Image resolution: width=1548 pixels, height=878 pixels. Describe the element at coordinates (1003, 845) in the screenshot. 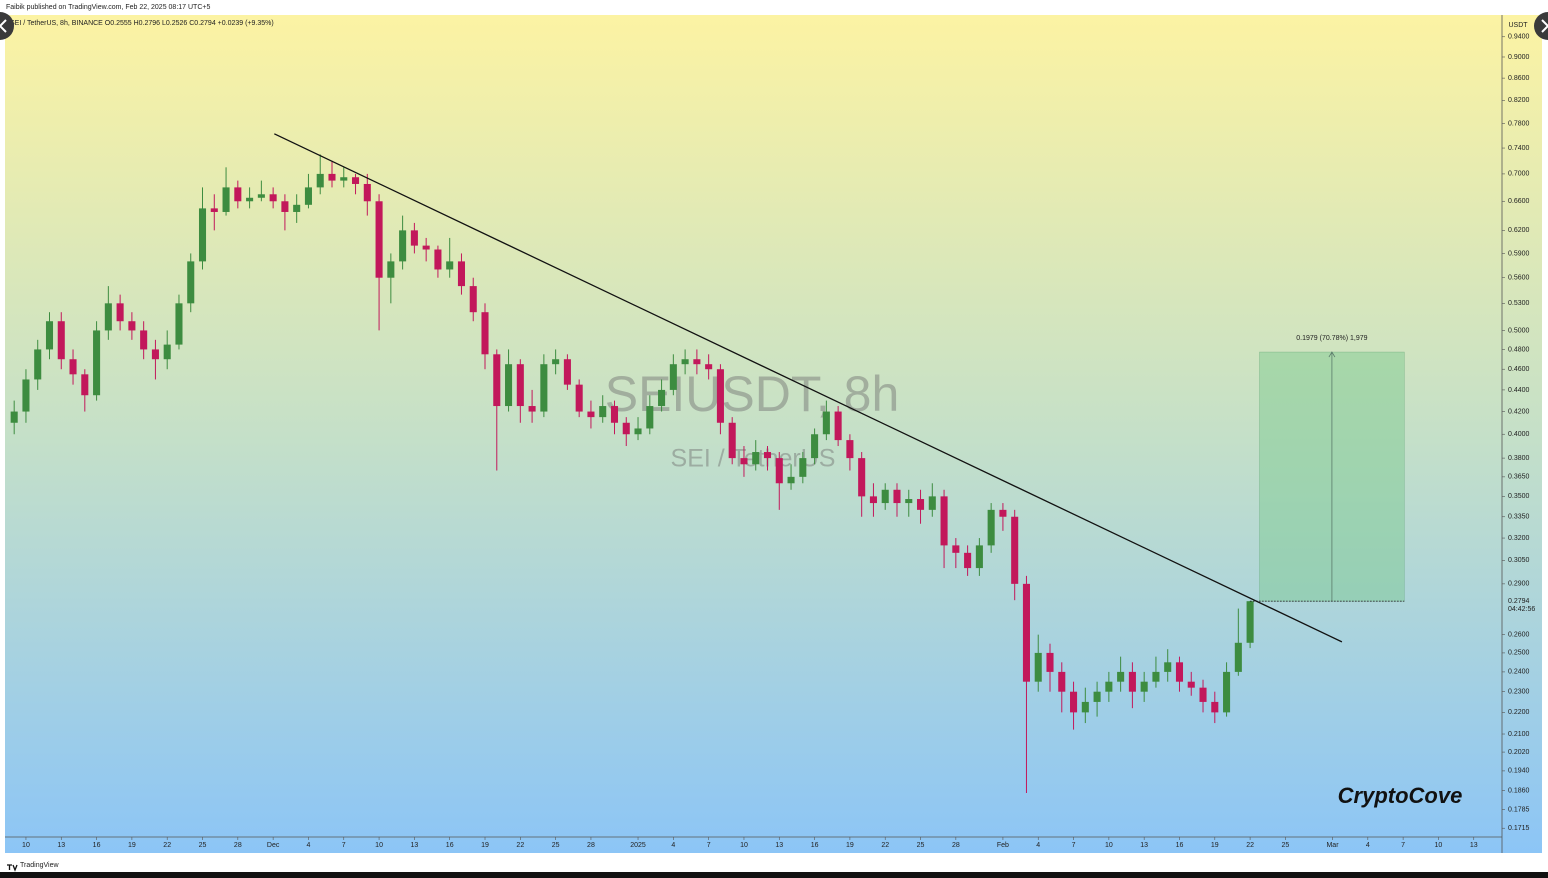

I see `x-tick-label: Feb` at that location.